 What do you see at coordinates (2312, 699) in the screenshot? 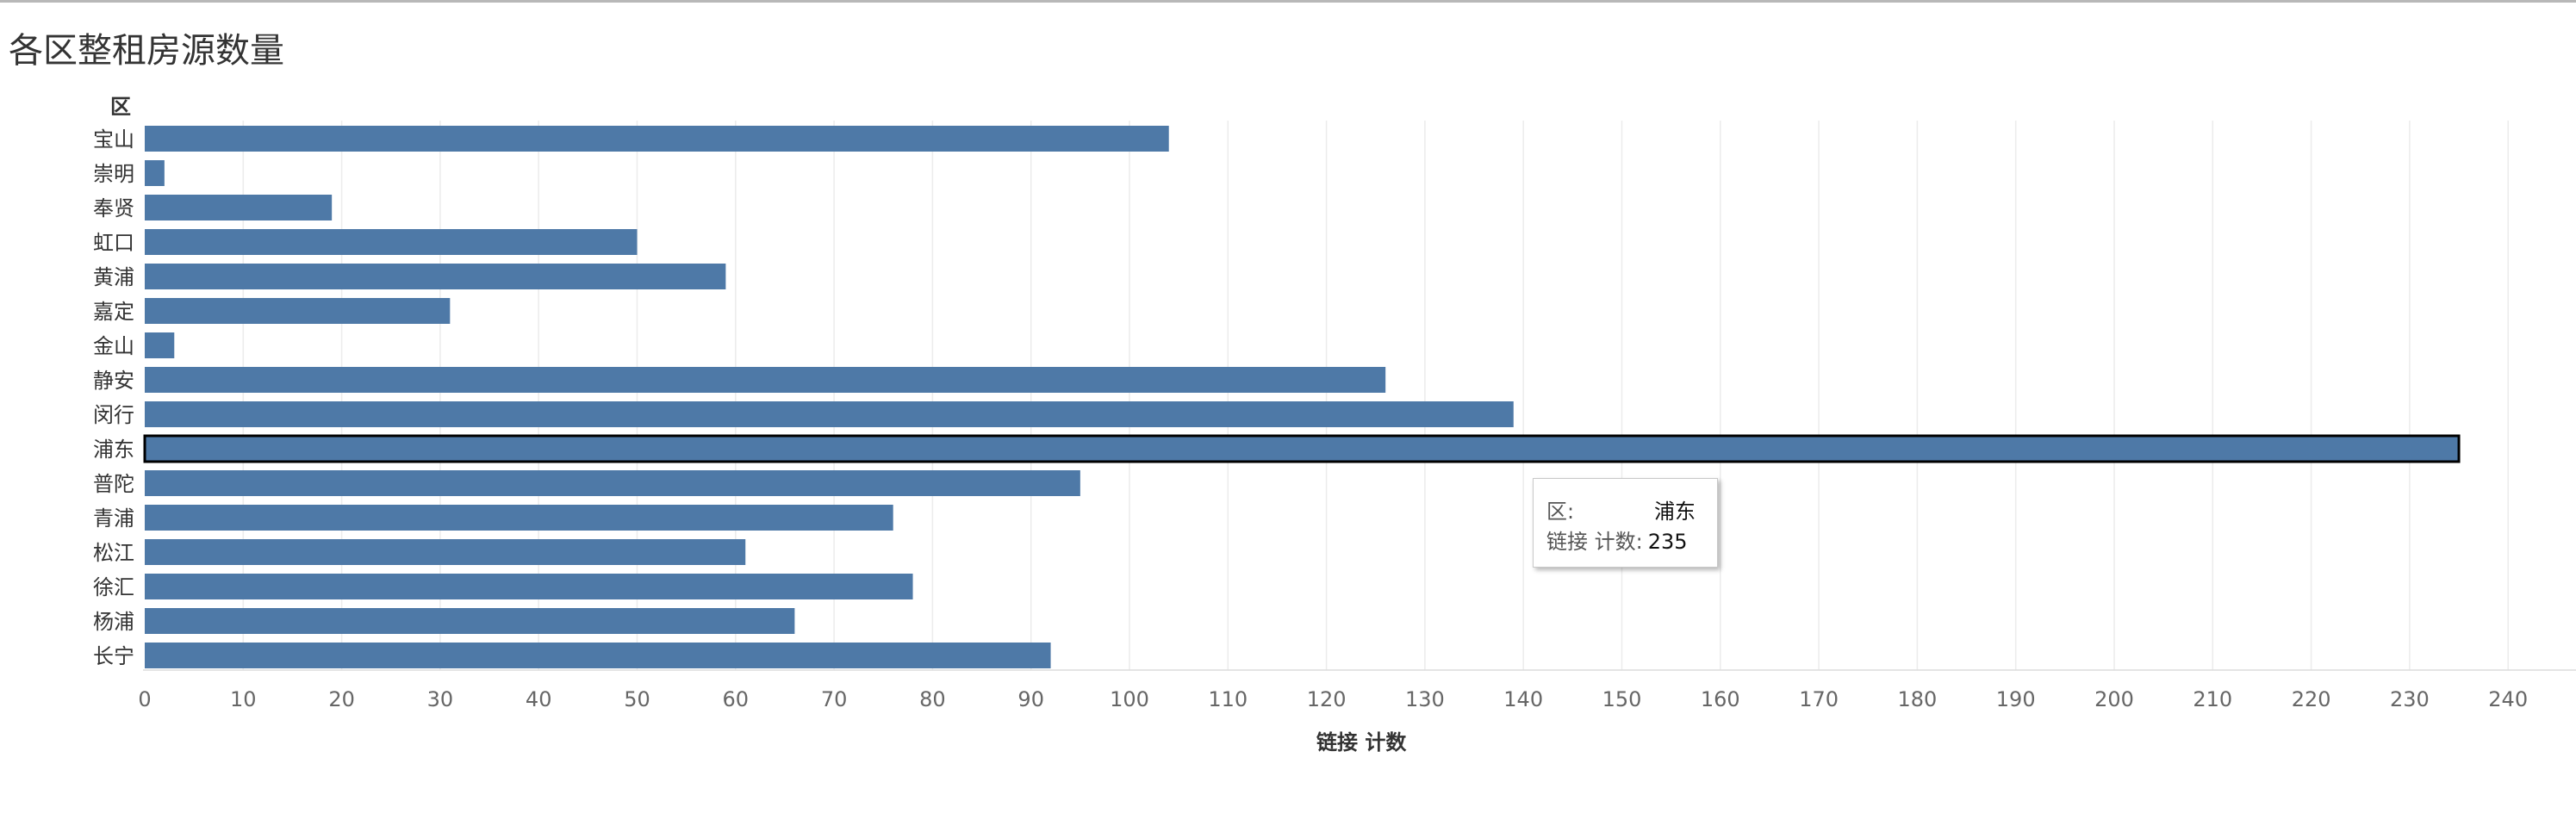
I see `x-tick-label: 220` at bounding box center [2312, 699].